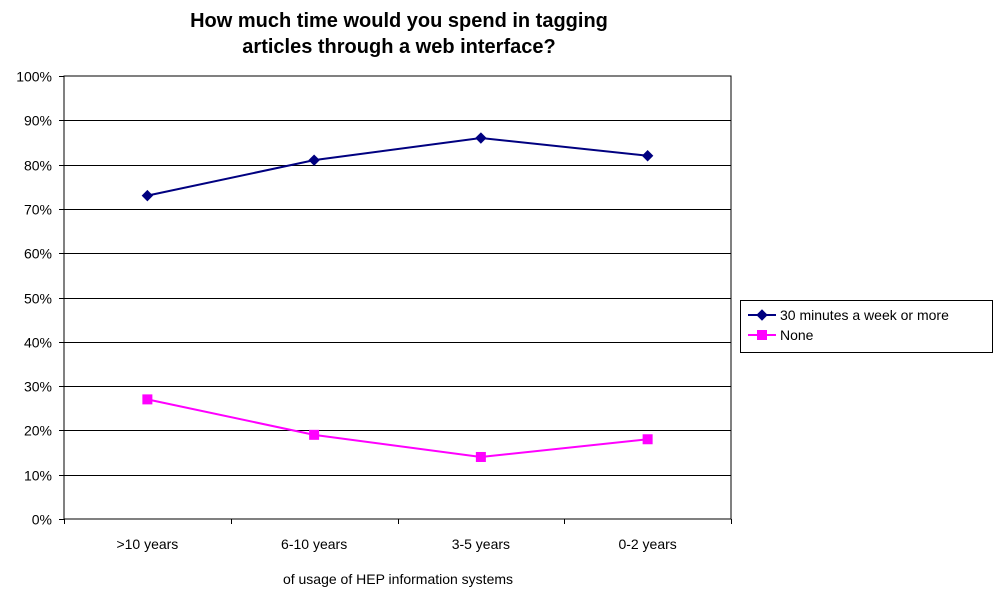 This screenshot has width=994, height=598. What do you see at coordinates (38, 166) in the screenshot?
I see `y-tick-label: 80%` at bounding box center [38, 166].